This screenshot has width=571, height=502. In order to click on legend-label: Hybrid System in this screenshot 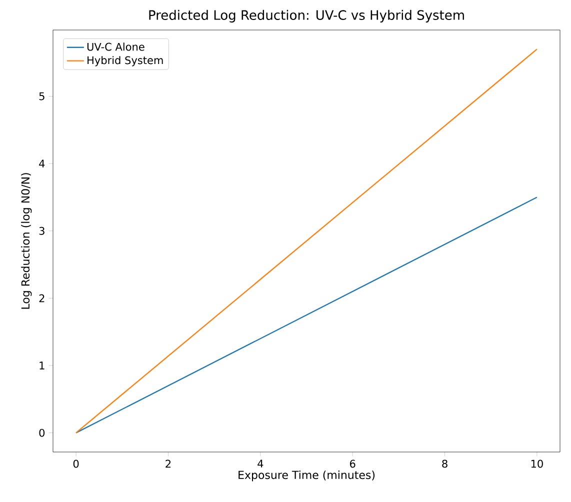, I will do `click(125, 61)`.